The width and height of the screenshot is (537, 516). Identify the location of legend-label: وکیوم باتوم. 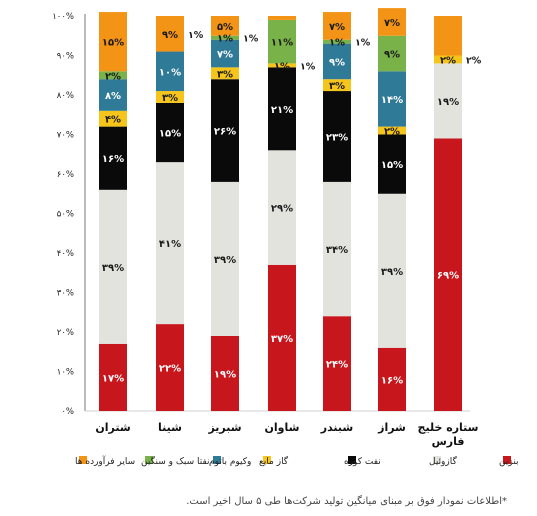
(230, 462).